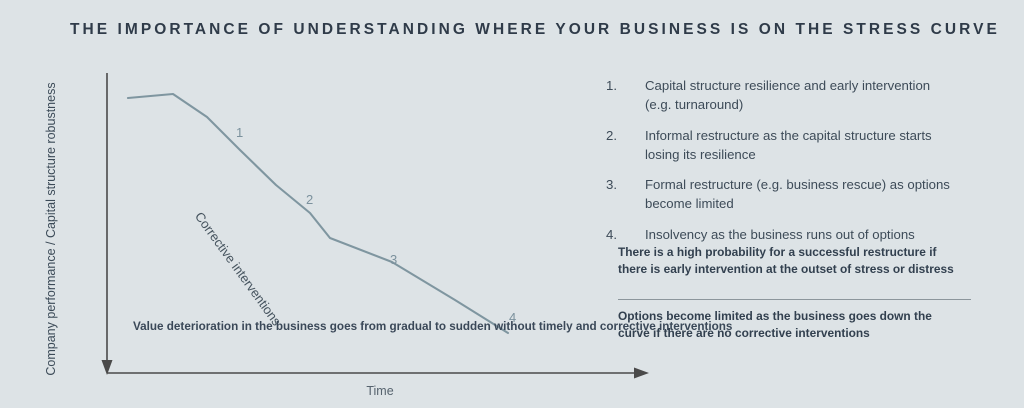 This screenshot has width=1024, height=408. Describe the element at coordinates (611, 85) in the screenshot. I see `list-item-number: 1.` at that location.